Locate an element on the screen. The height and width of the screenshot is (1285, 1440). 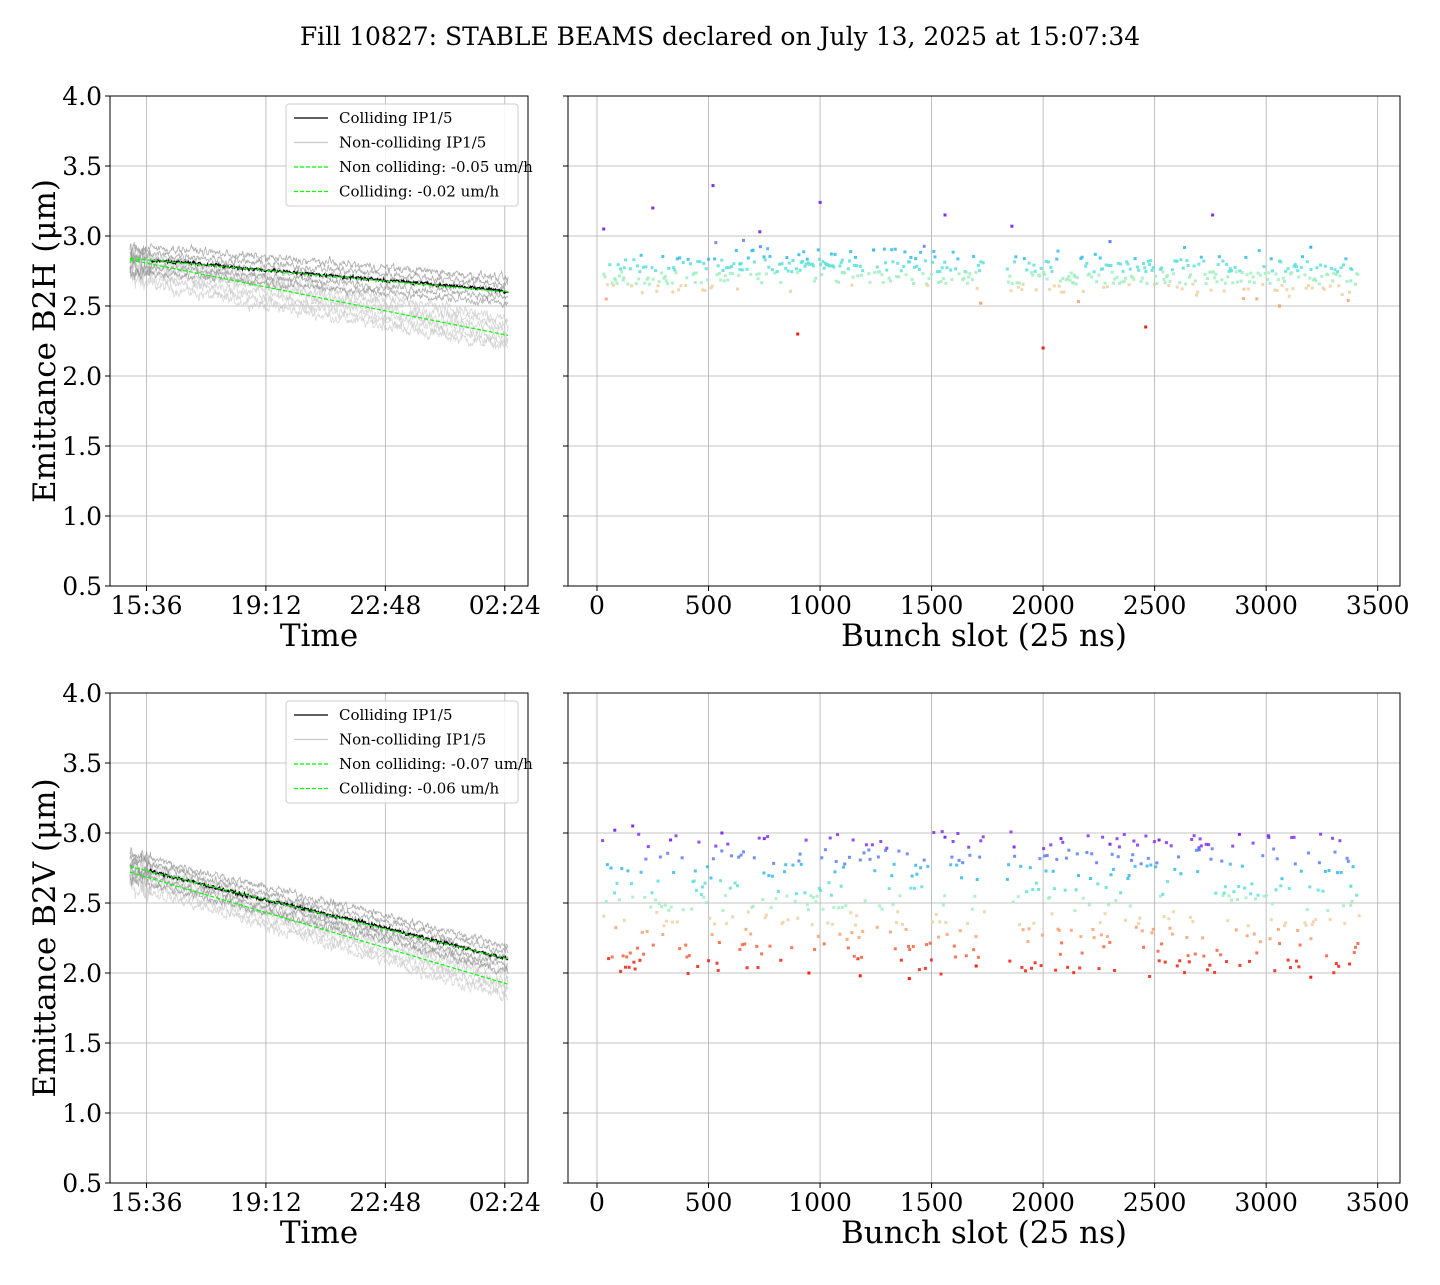
plot-frame is located at coordinates (319, 341).